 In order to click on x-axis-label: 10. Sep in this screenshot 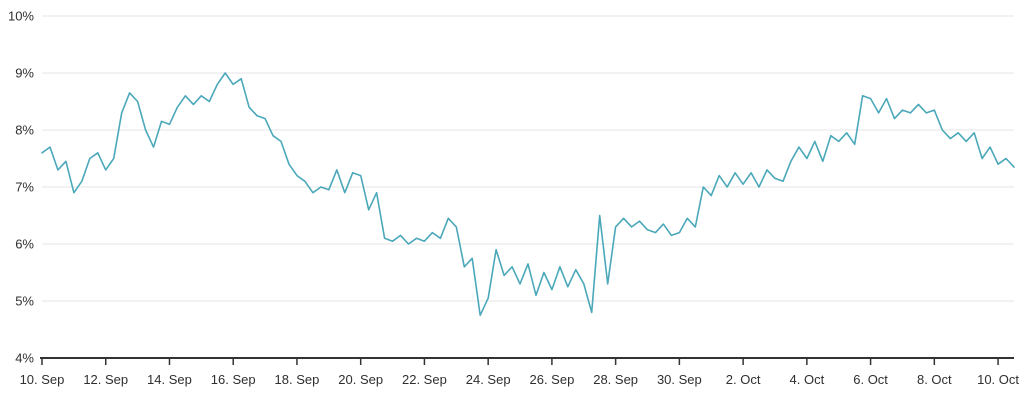, I will do `click(42, 379)`.